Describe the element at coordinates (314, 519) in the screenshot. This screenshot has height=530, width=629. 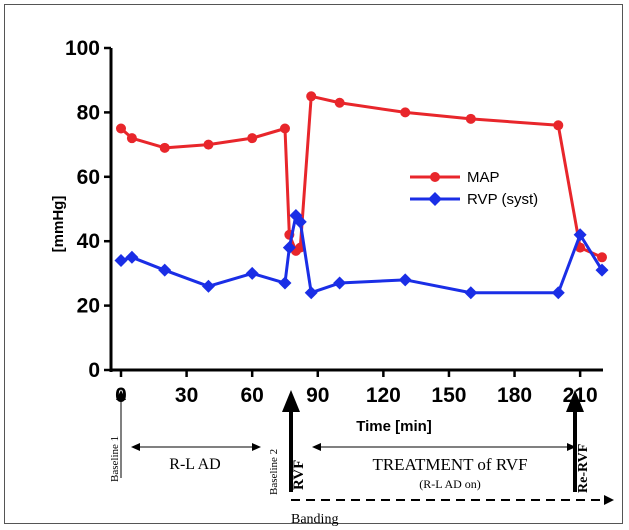
I see `banding-label: Banding` at that location.